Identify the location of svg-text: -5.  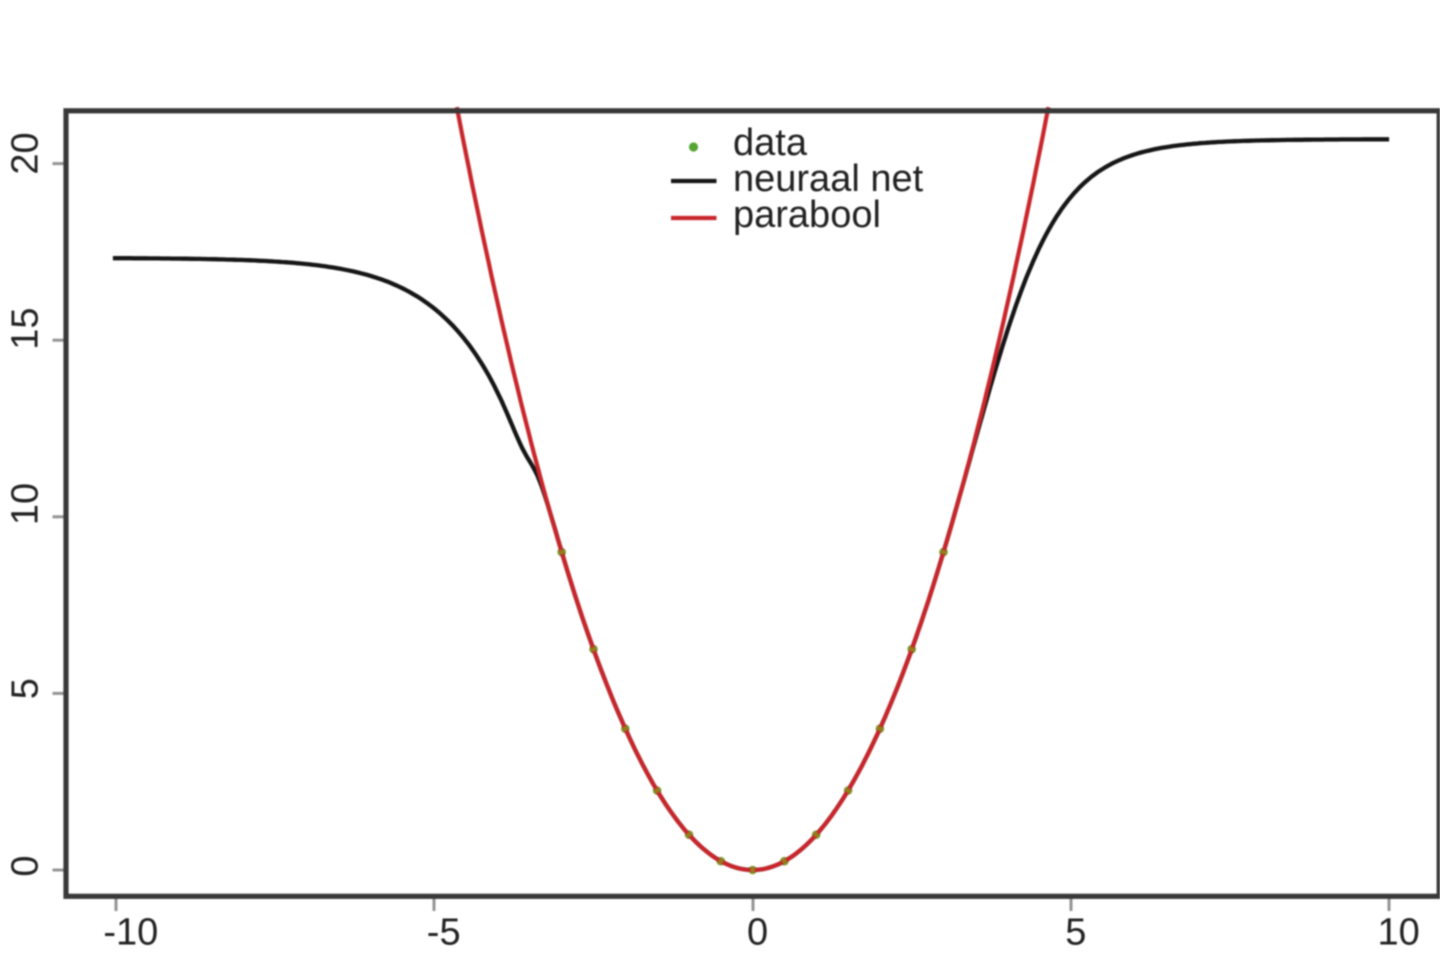
(444, 933).